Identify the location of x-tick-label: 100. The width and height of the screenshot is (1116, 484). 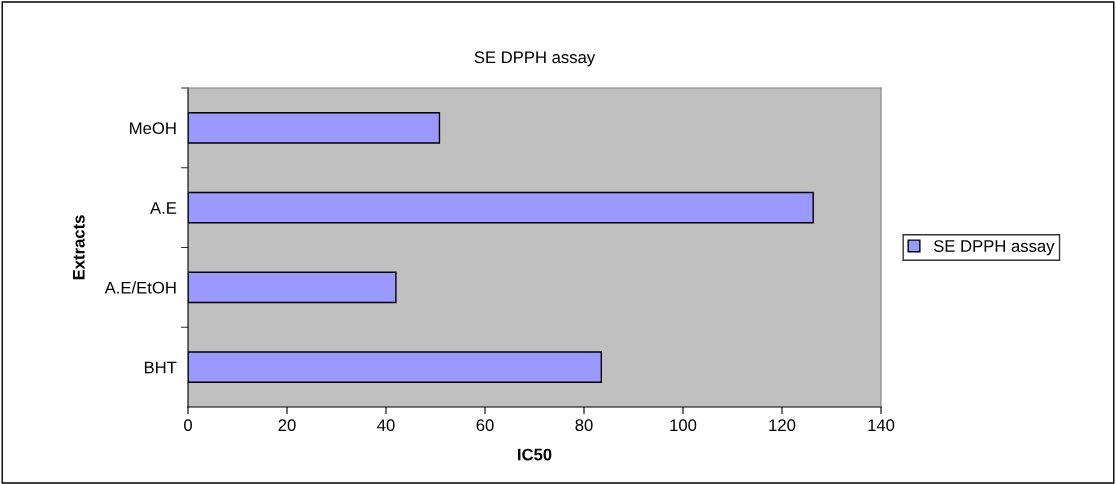
(683, 425).